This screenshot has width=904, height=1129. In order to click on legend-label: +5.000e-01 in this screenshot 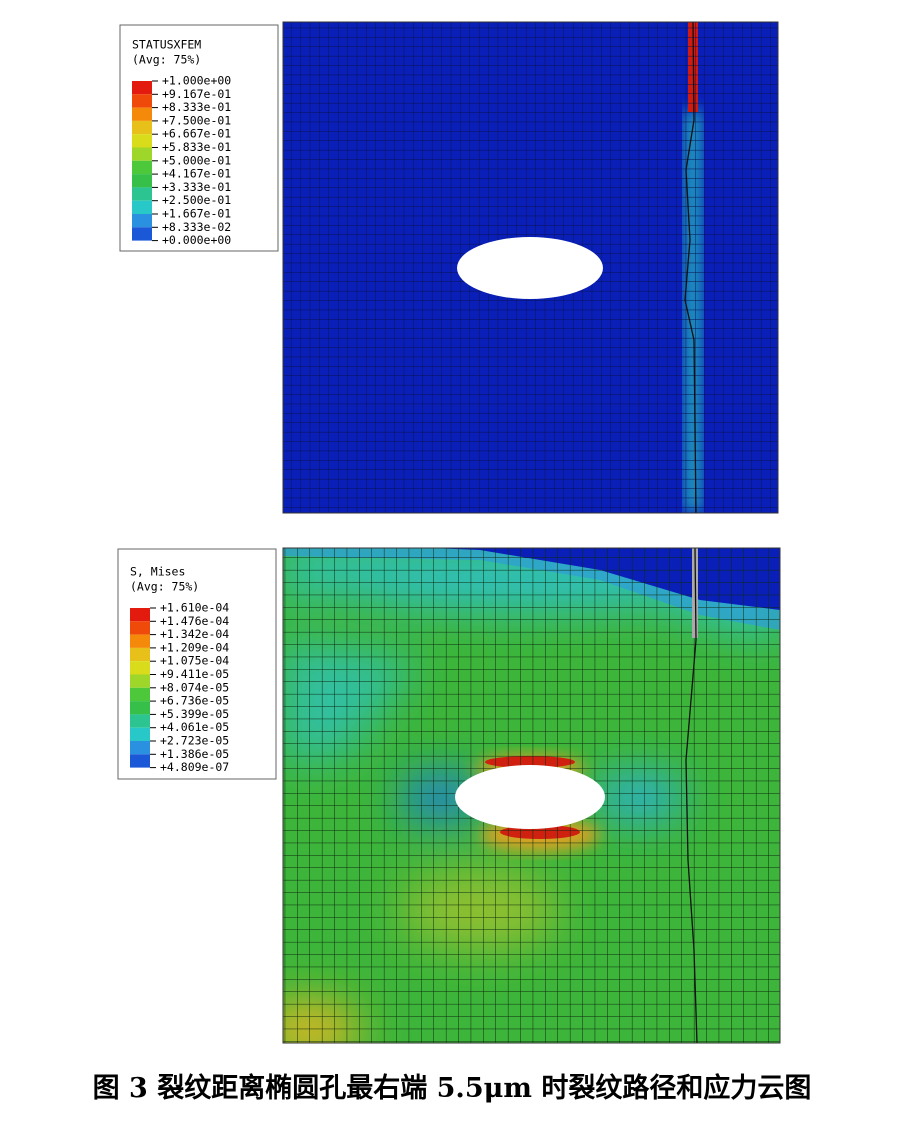, I will do `click(196, 160)`.